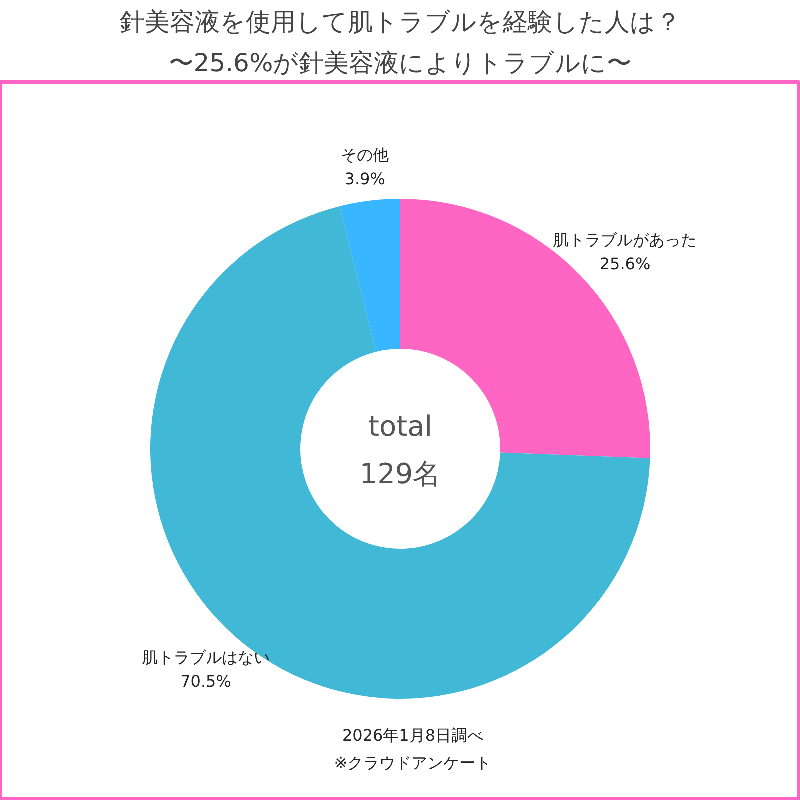 The height and width of the screenshot is (800, 800). Describe the element at coordinates (401, 473) in the screenshot. I see `text: 129名` at that location.